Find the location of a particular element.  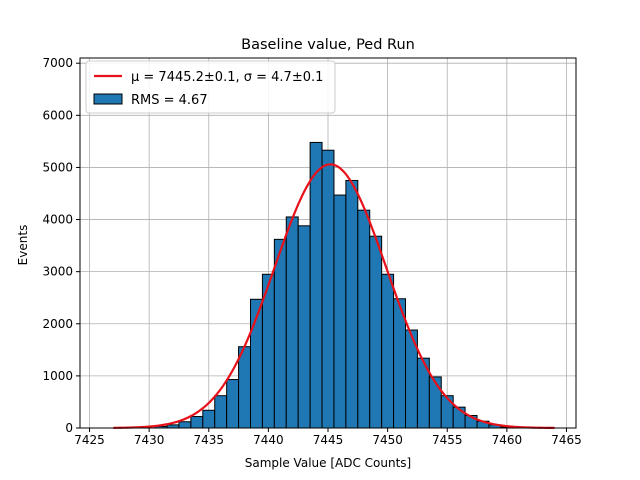

x-axis-ticks: 7425 7430 7435 7440 7445 7450 7455 7460 7465 is located at coordinates (328, 437).